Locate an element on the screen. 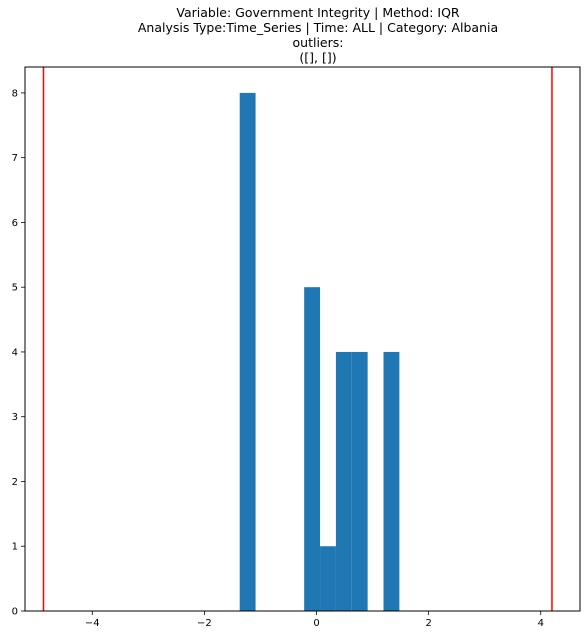 Image resolution: width=585 pixels, height=635 pixels. x-tick-label-2: 0 is located at coordinates (316, 623).